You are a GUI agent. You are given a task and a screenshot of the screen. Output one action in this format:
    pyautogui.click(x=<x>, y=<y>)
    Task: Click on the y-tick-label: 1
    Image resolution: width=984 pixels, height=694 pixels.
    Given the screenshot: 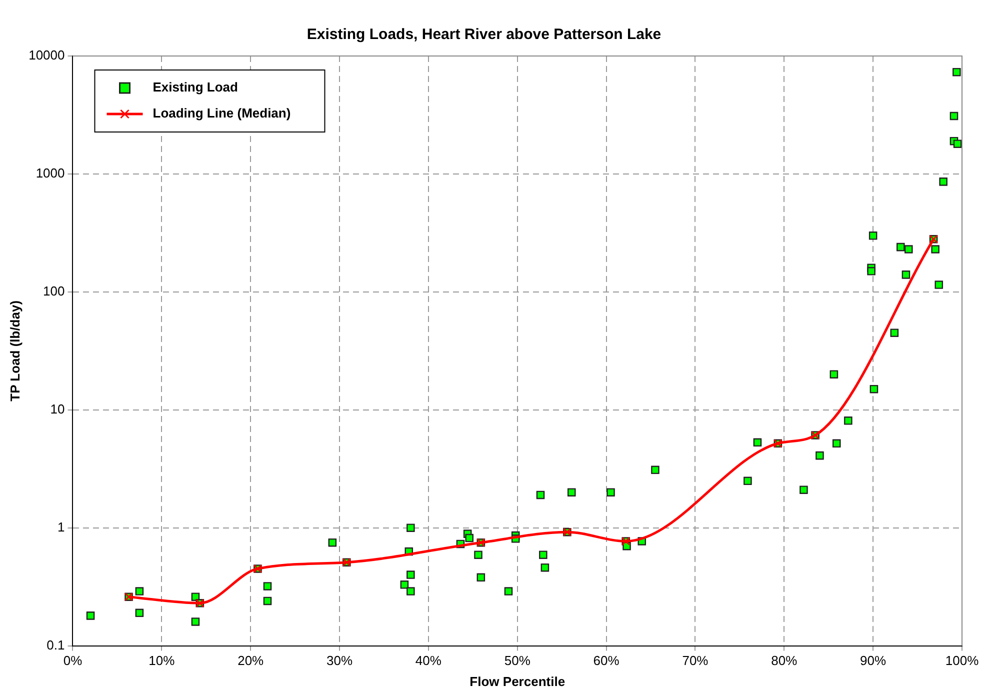 What is the action you would take?
    pyautogui.click(x=61, y=526)
    